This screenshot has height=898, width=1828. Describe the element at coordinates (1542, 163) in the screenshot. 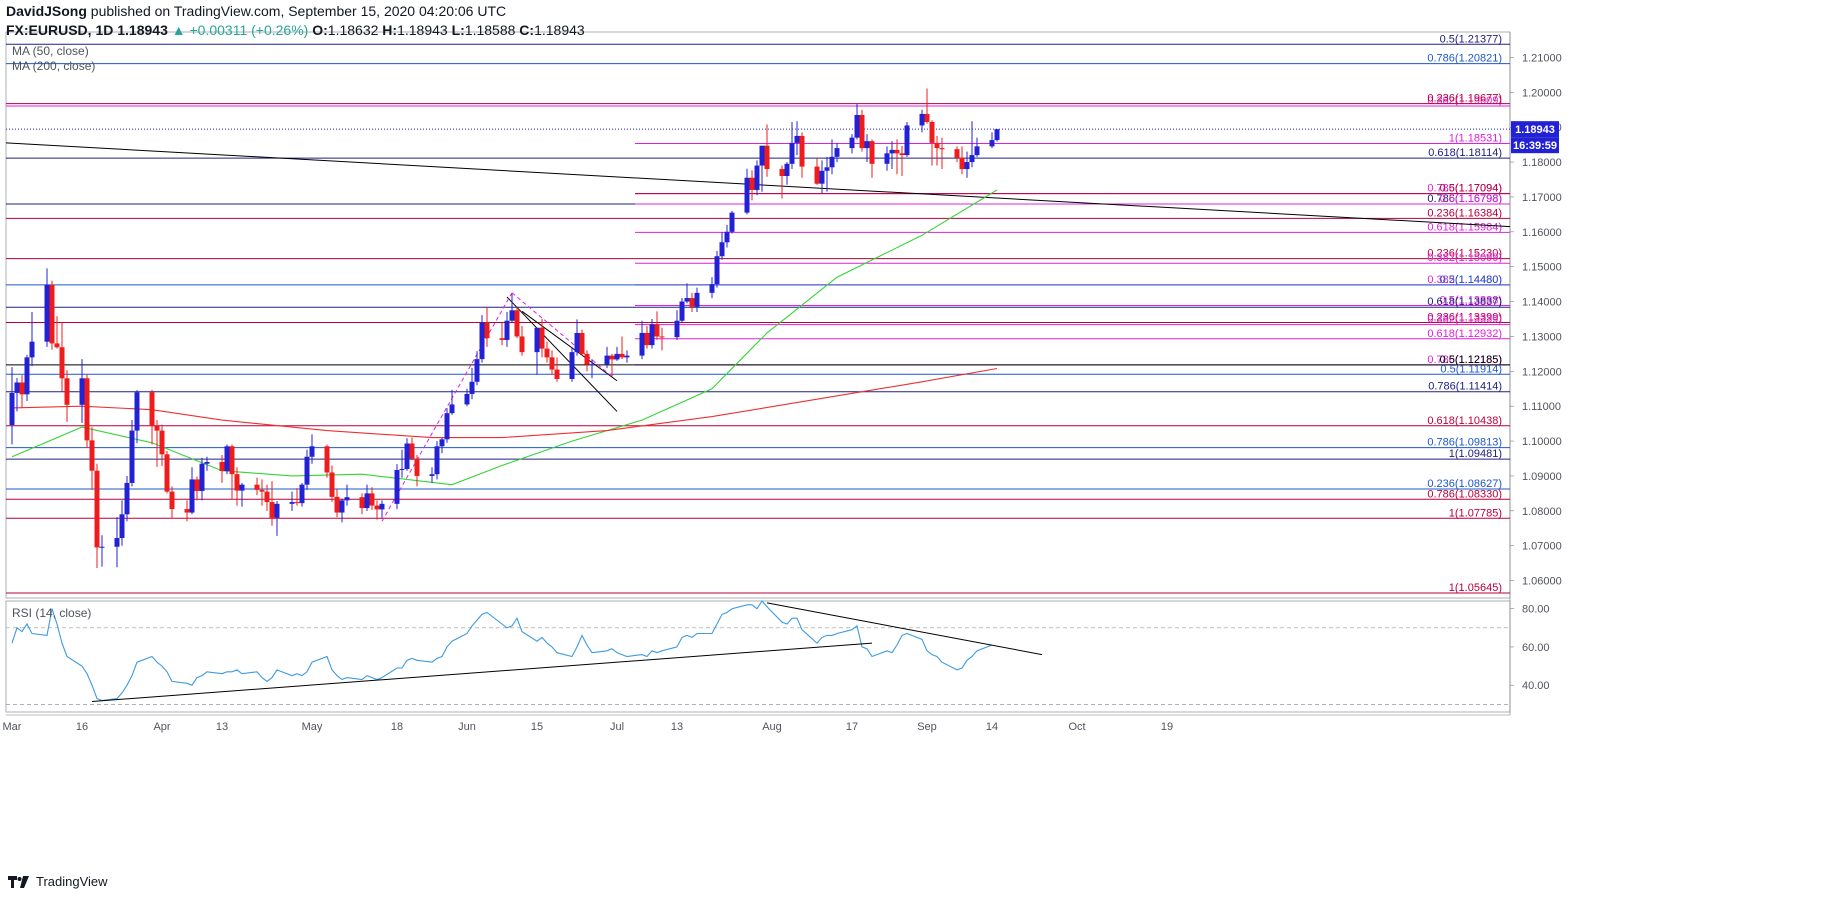

I see `price-tick-label: 1.18000` at that location.